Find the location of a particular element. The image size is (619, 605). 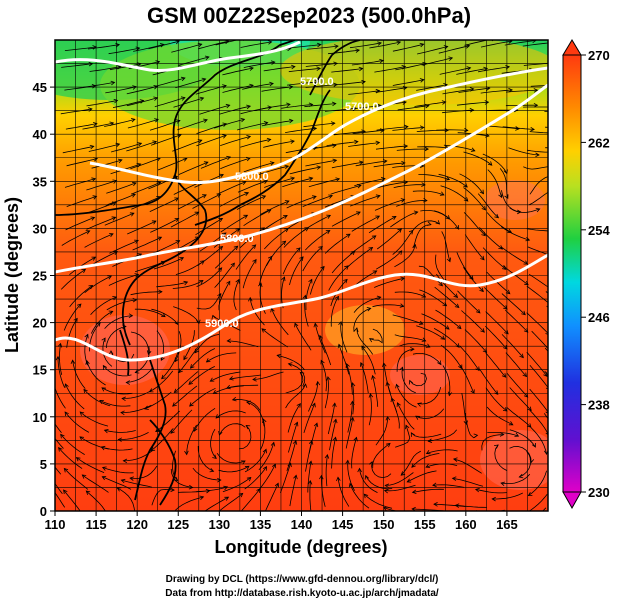

colorbar-min-arrow is located at coordinates (572, 500).